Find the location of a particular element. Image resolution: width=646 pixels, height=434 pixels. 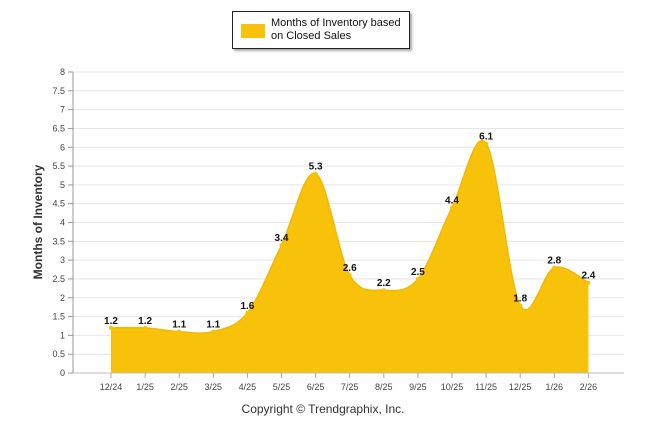

legend-swatch is located at coordinates (253, 31).